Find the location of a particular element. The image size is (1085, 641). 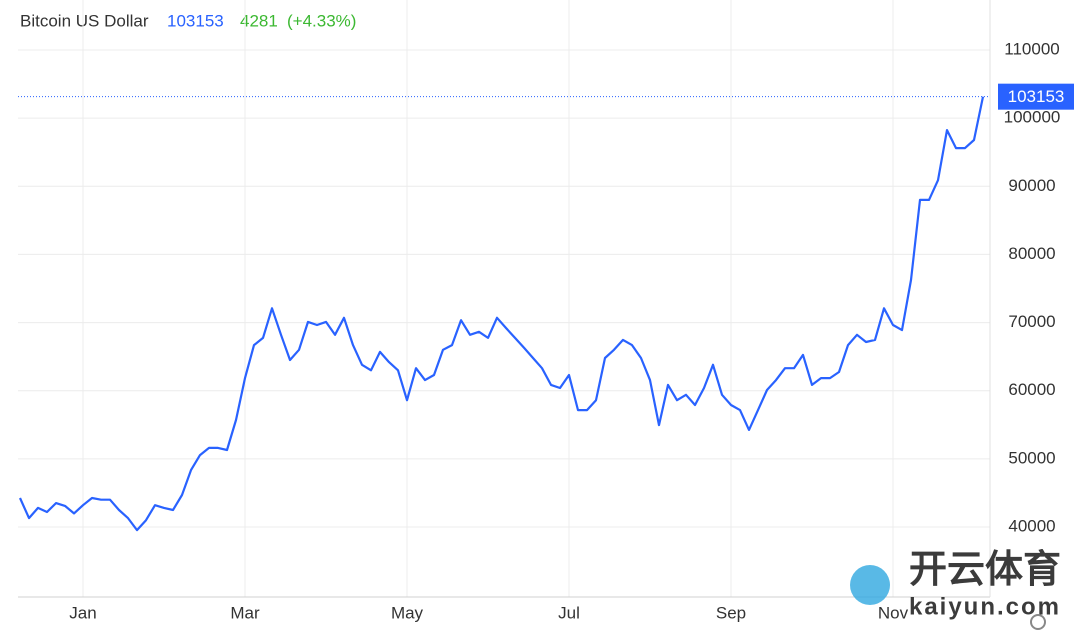

y-tick-label: 70000 is located at coordinates (1031, 321).